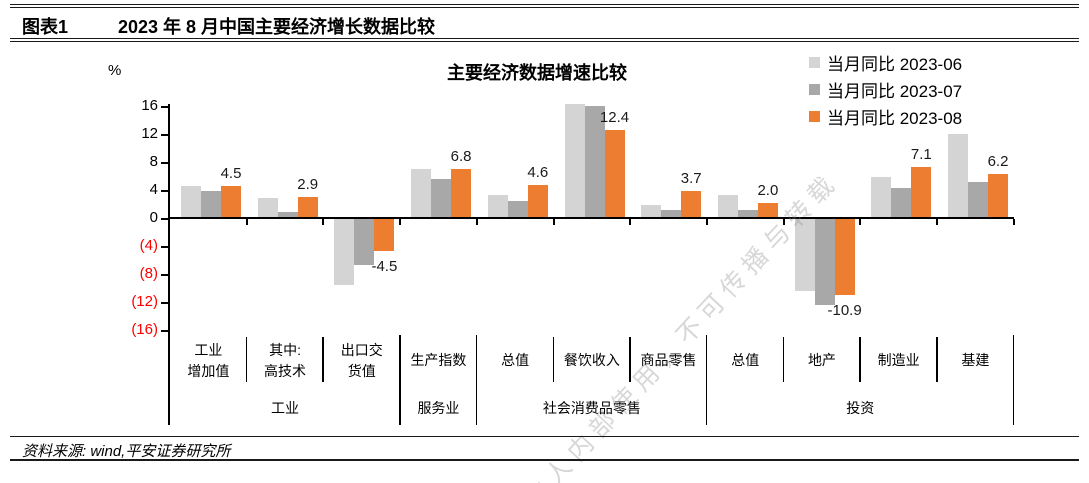  Describe the element at coordinates (978, 199) in the screenshot. I see `bar-当月同比 2023-07-基建` at that location.